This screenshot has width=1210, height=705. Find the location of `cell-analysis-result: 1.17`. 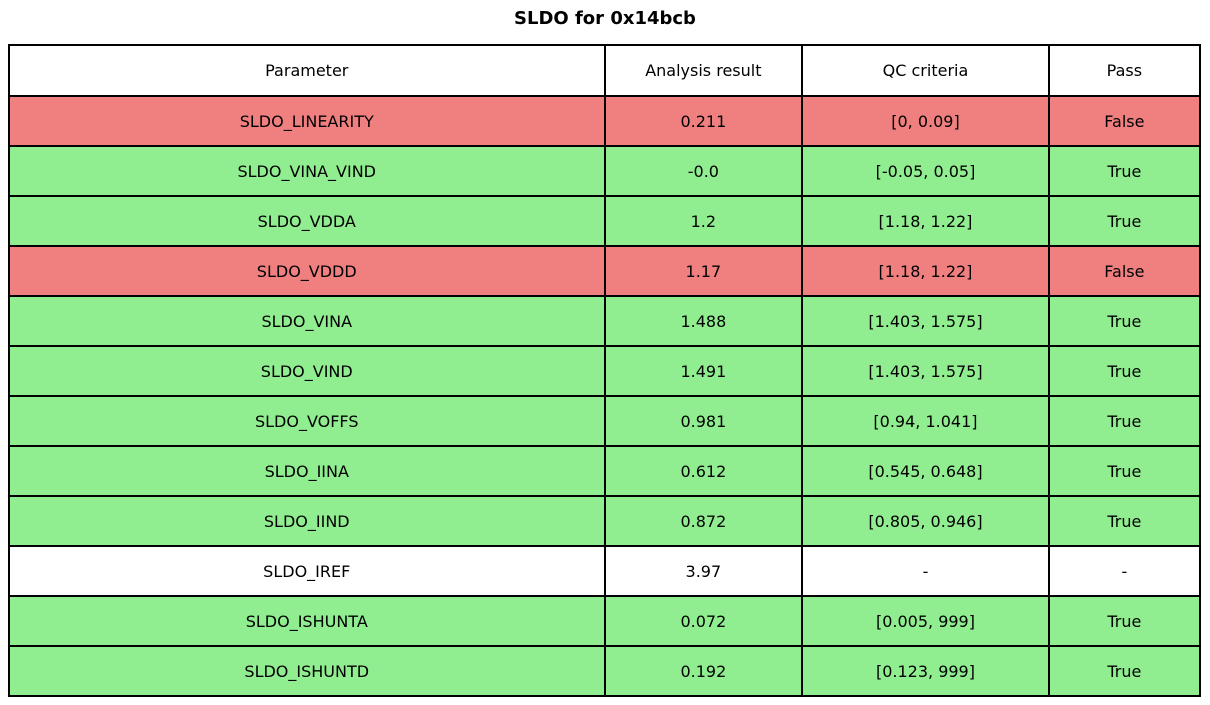

cell-analysis-result: 1.17 is located at coordinates (703, 271).